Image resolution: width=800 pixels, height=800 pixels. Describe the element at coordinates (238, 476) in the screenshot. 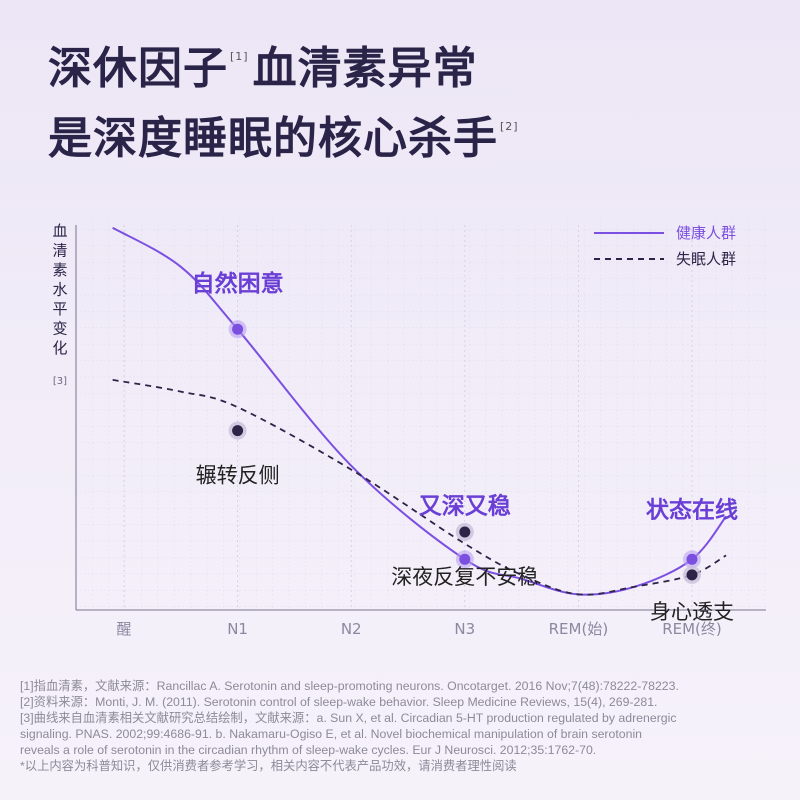

I see `annotation-label: 辗转反侧` at that location.